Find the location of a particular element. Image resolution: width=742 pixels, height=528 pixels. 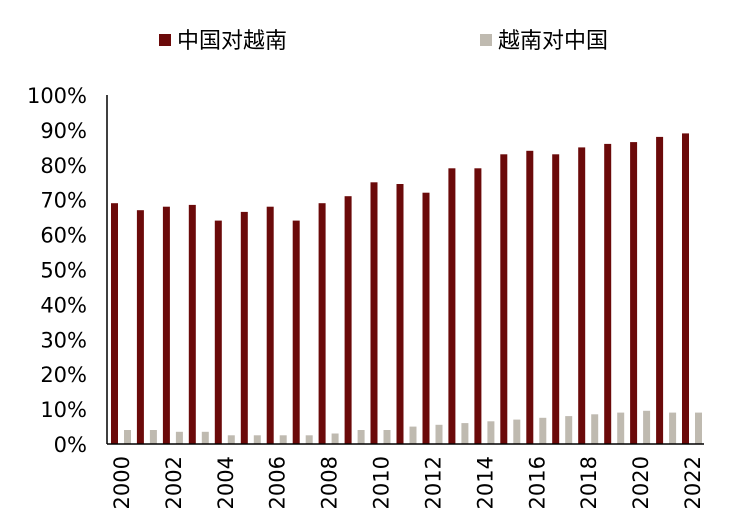

legend-swatch-vietnam-to-china is located at coordinates (486, 40).